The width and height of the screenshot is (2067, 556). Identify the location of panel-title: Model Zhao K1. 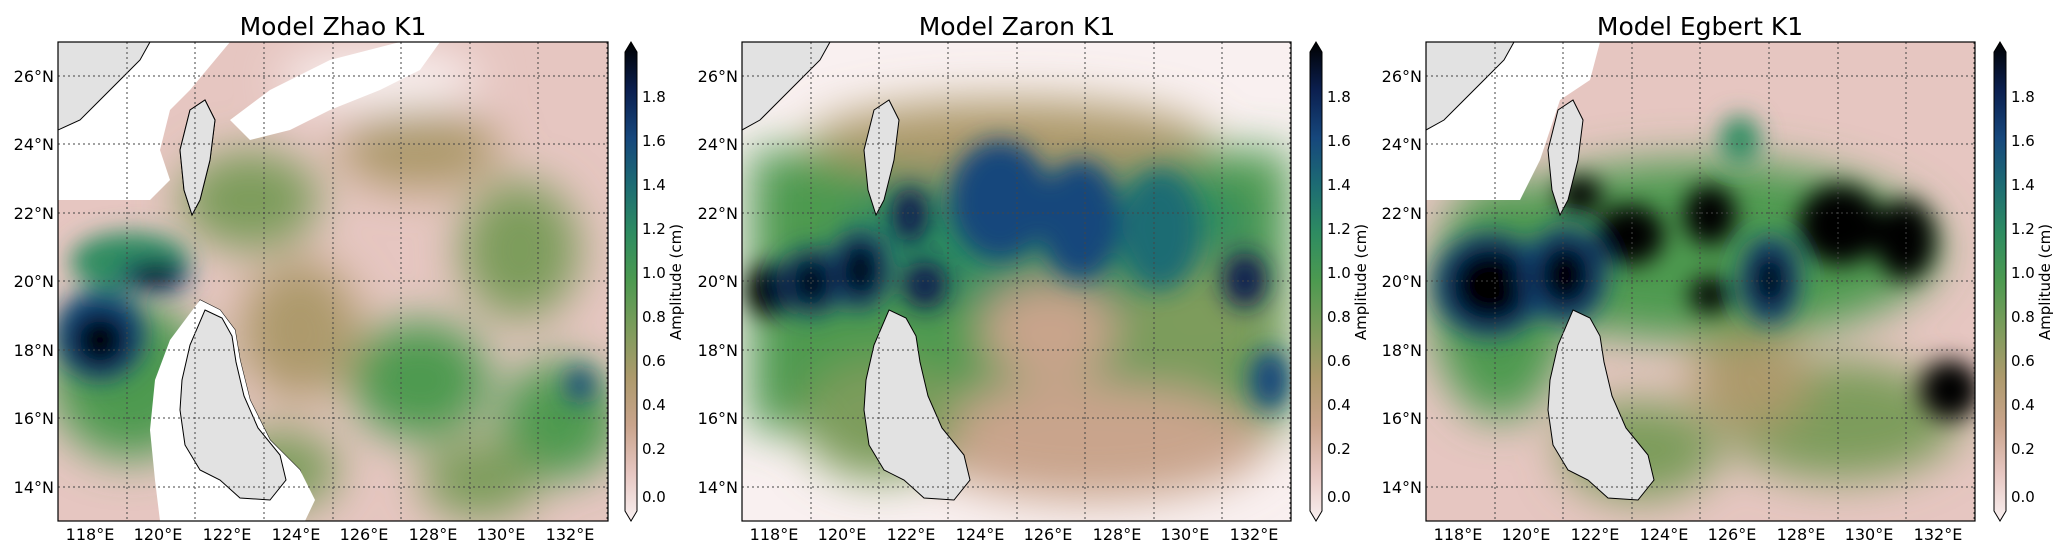
(333, 26).